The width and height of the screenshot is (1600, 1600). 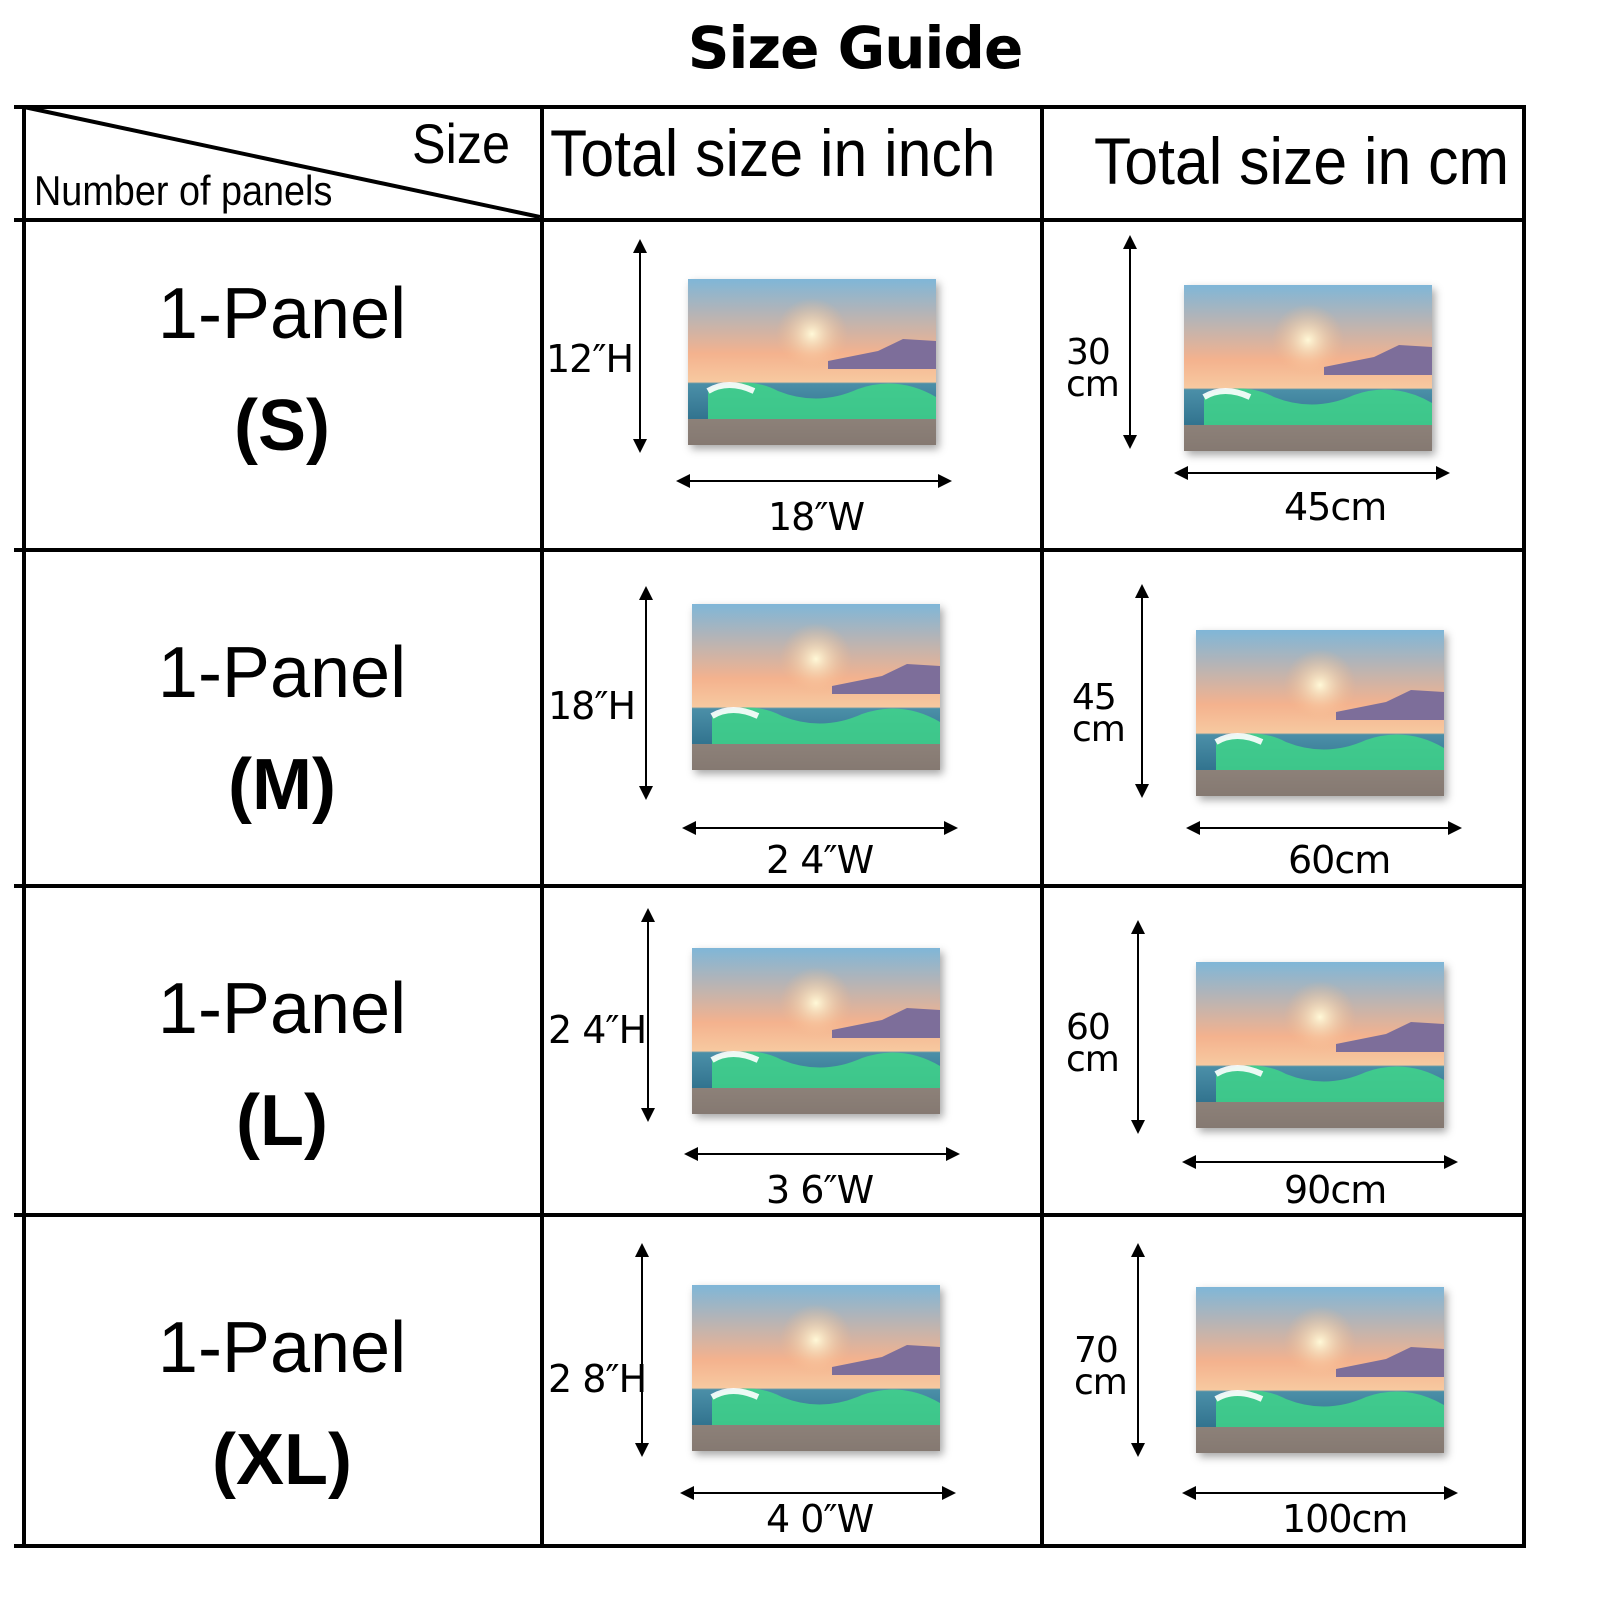 I want to click on cm-size-cell: 45 cm 60cm, so click(x=1294, y=717).